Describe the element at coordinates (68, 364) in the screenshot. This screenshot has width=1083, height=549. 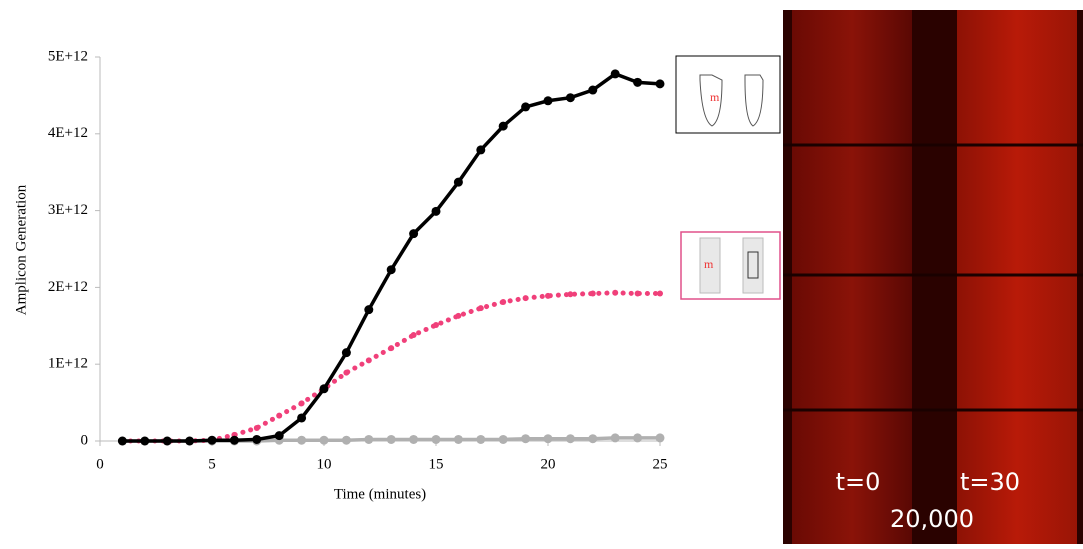
I see `y-tick-label: 1E+12` at that location.